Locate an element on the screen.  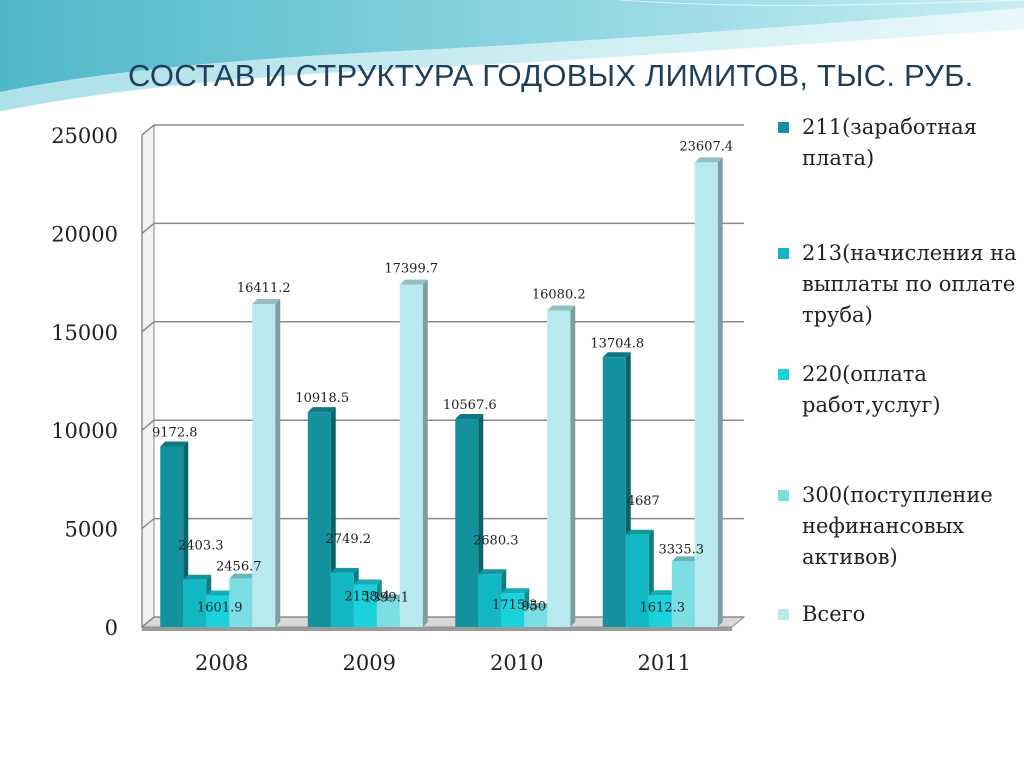
data-label: 3335.3 is located at coordinates (682, 549).